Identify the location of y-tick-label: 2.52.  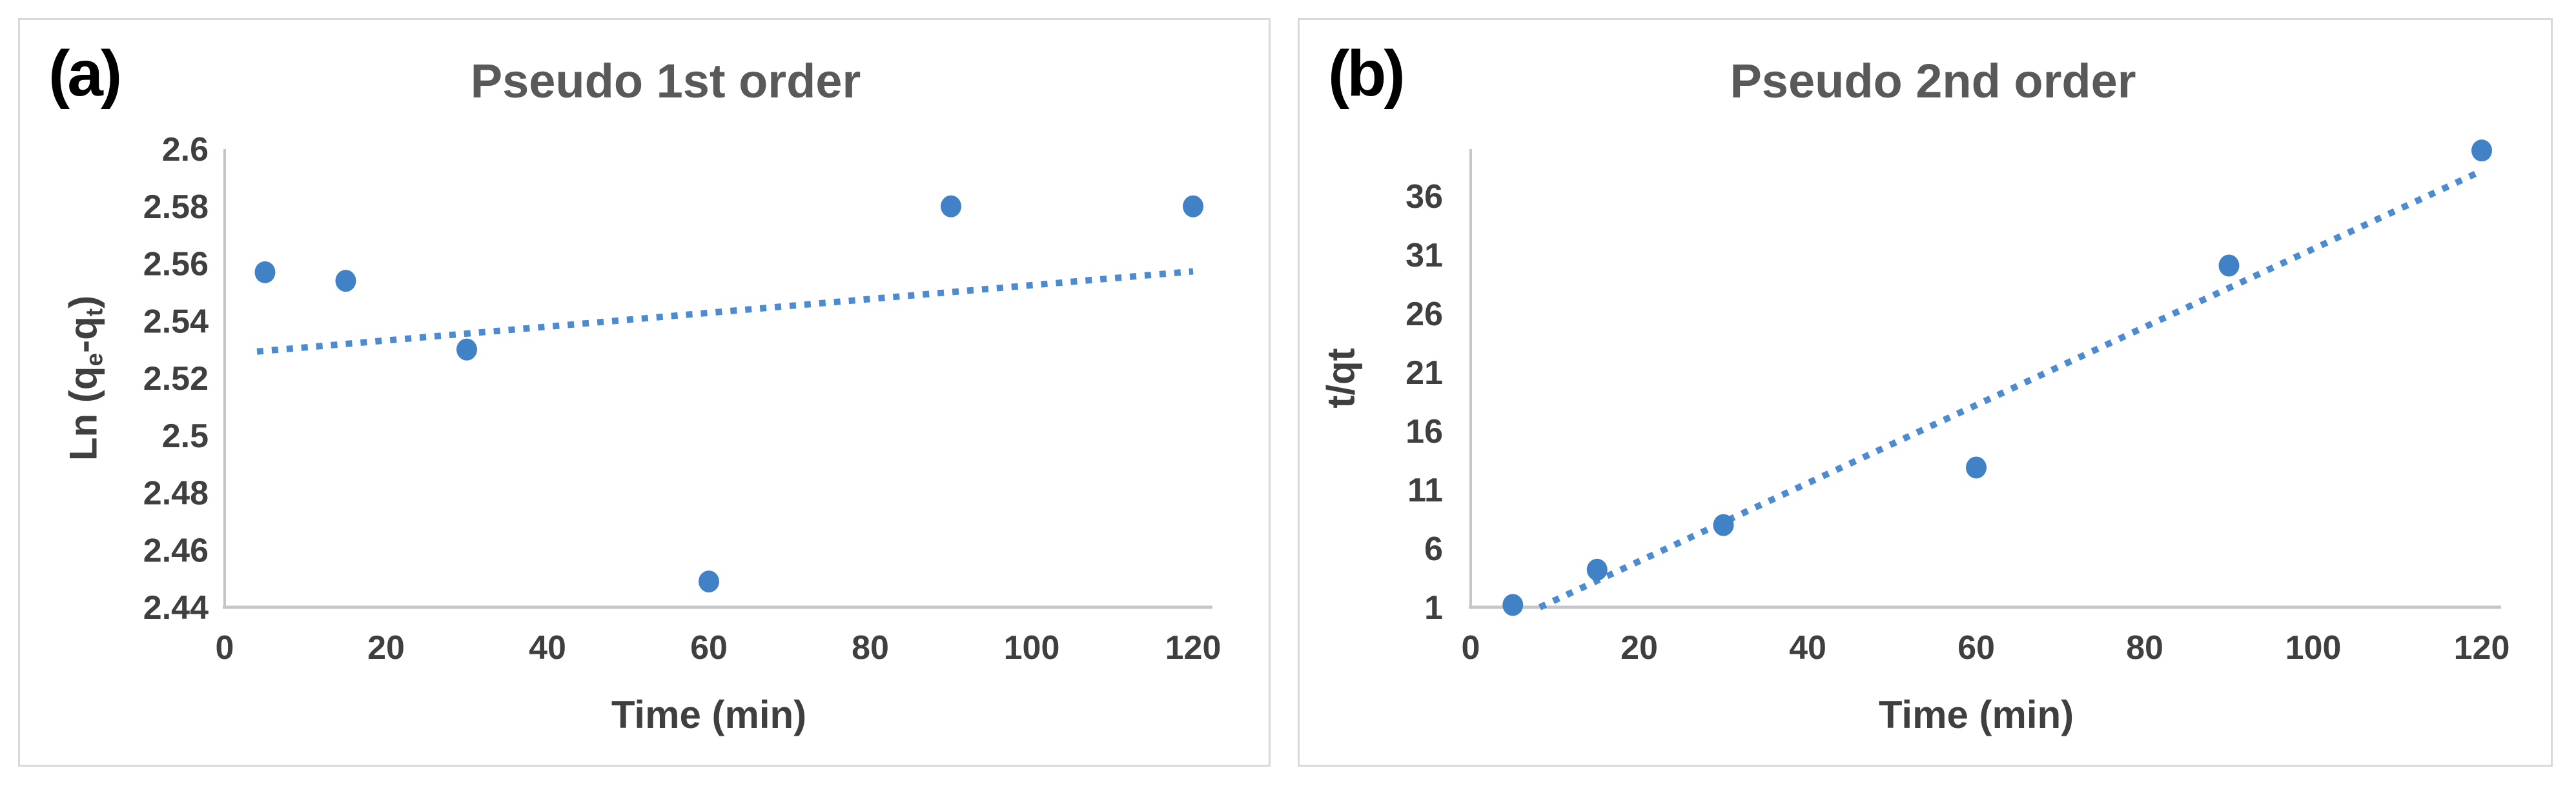
(176, 379).